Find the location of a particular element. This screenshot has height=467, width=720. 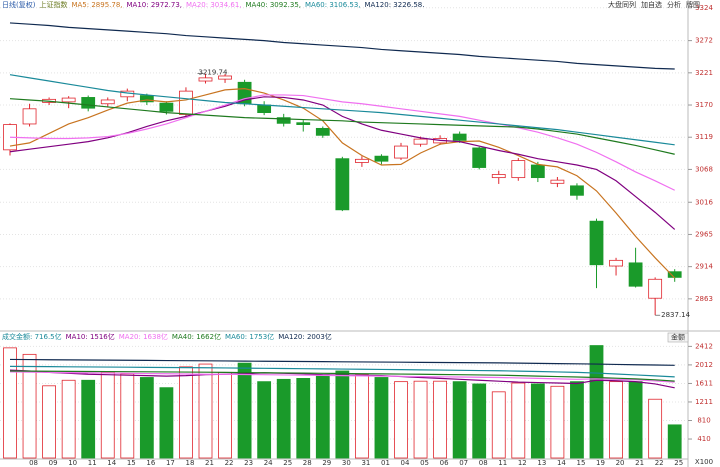

x-tick-label: 09 is located at coordinates (53, 463).